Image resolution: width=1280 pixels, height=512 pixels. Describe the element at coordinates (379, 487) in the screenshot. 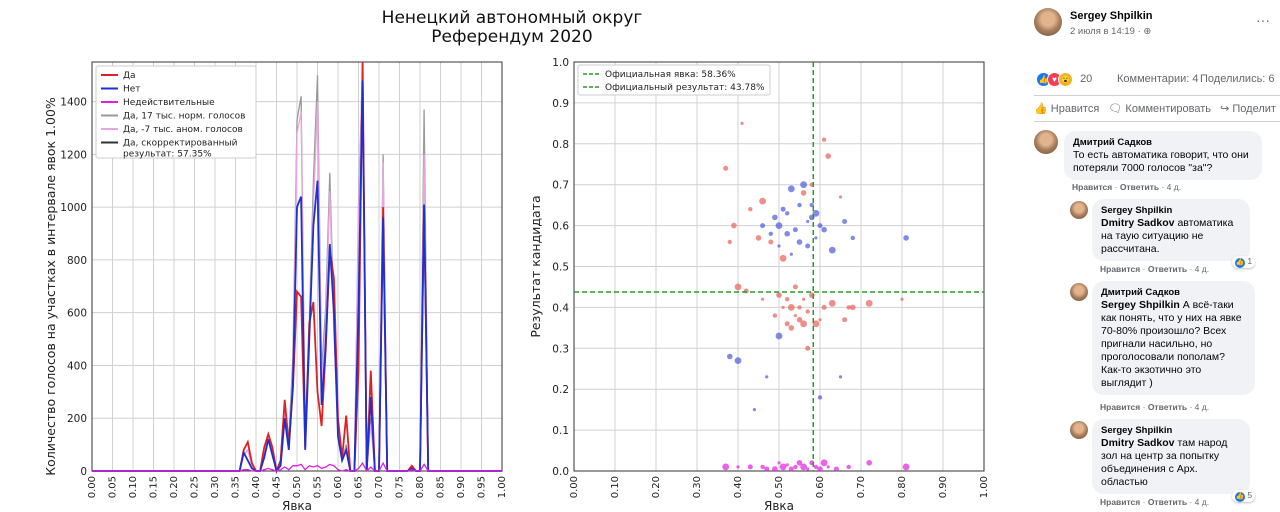

I see `x-tick-label: 0.70` at that location.